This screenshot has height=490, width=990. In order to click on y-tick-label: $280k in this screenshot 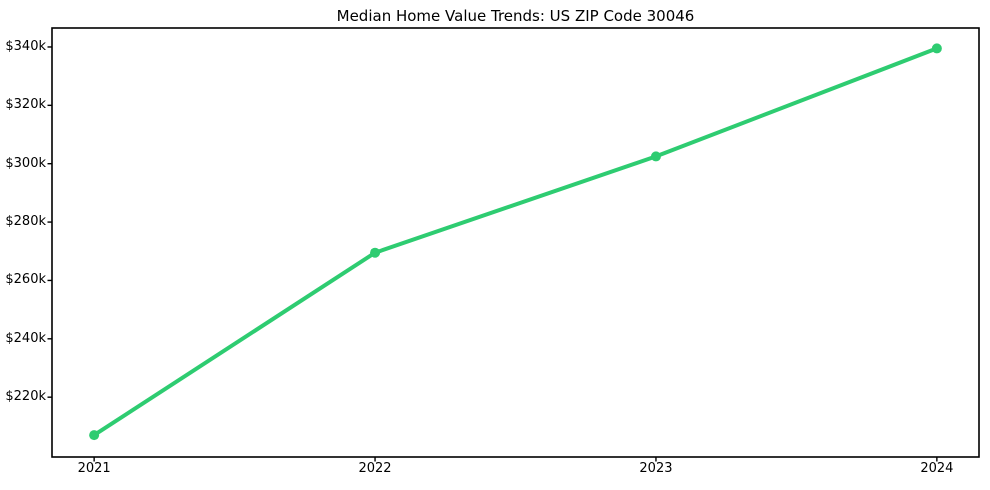, I will do `click(25, 222)`.